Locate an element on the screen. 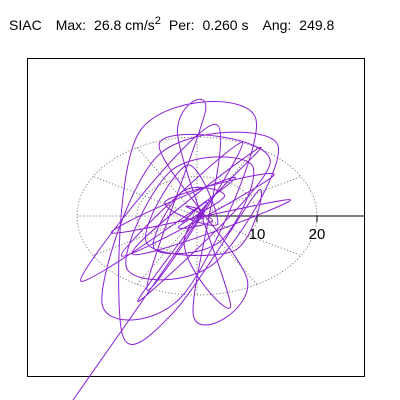 This screenshot has height=400, width=400. max-label: Max: is located at coordinates (71, 25).